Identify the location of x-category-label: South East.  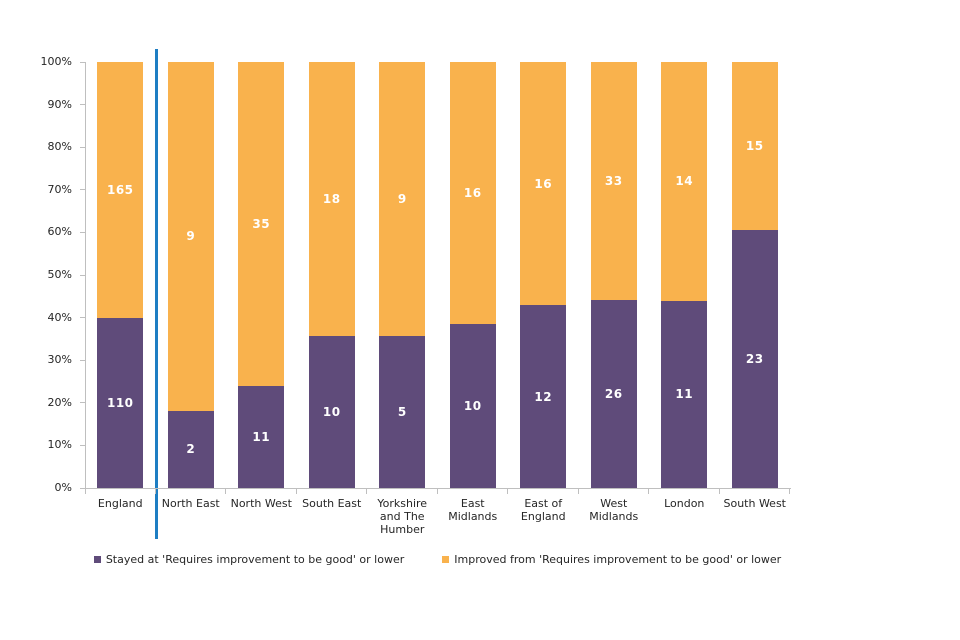
(332, 503).